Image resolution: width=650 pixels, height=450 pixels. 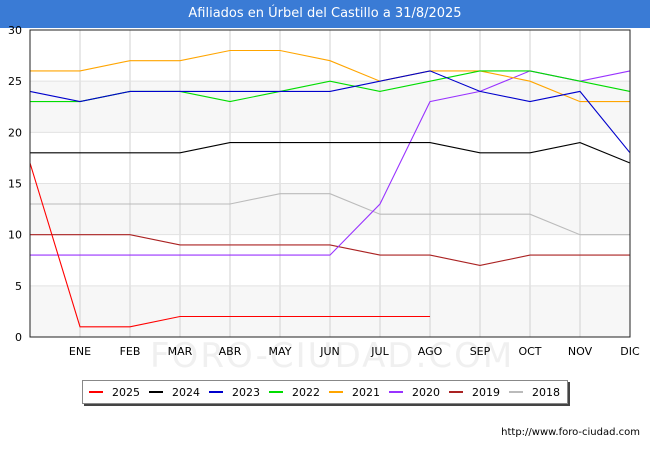 I want to click on legend-label: 2024, so click(x=186, y=392).